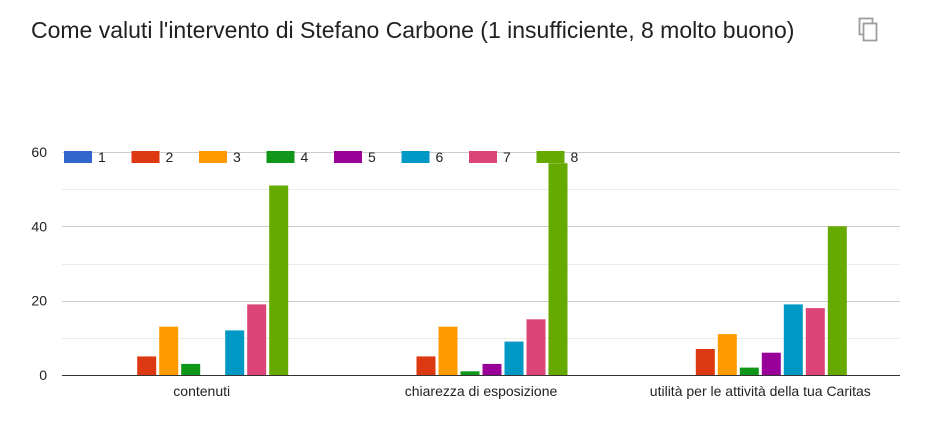 The height and width of the screenshot is (423, 927). What do you see at coordinates (575, 157) in the screenshot?
I see `legend-label: 8` at bounding box center [575, 157].